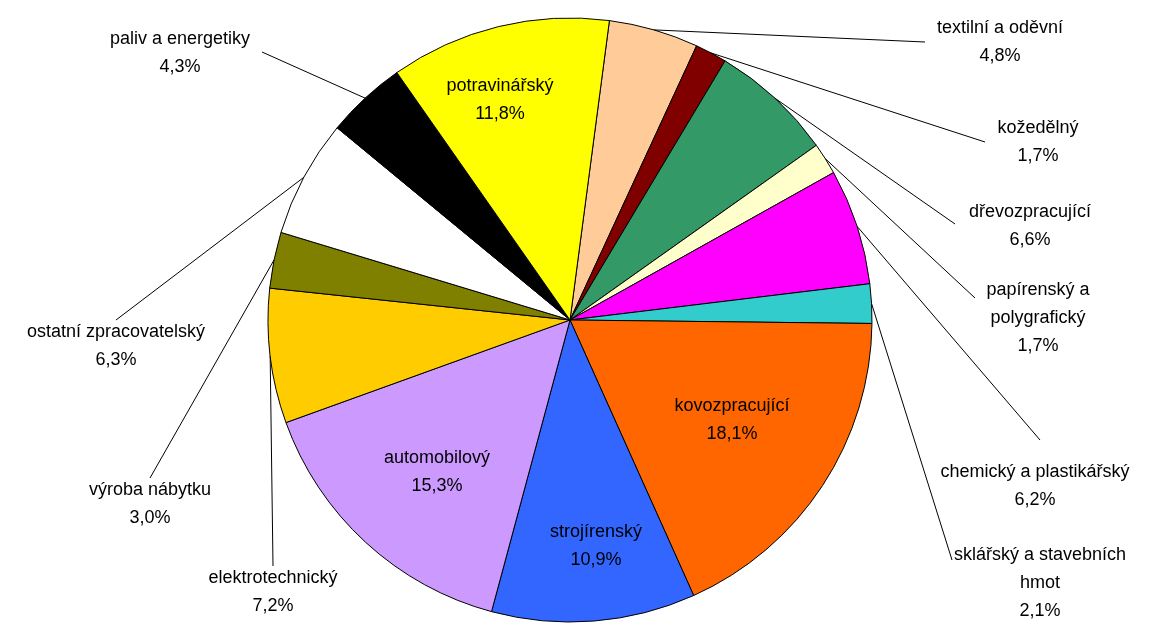 This screenshot has width=1149, height=624. I want to click on slice-label: kožedělný, so click(1038, 126).